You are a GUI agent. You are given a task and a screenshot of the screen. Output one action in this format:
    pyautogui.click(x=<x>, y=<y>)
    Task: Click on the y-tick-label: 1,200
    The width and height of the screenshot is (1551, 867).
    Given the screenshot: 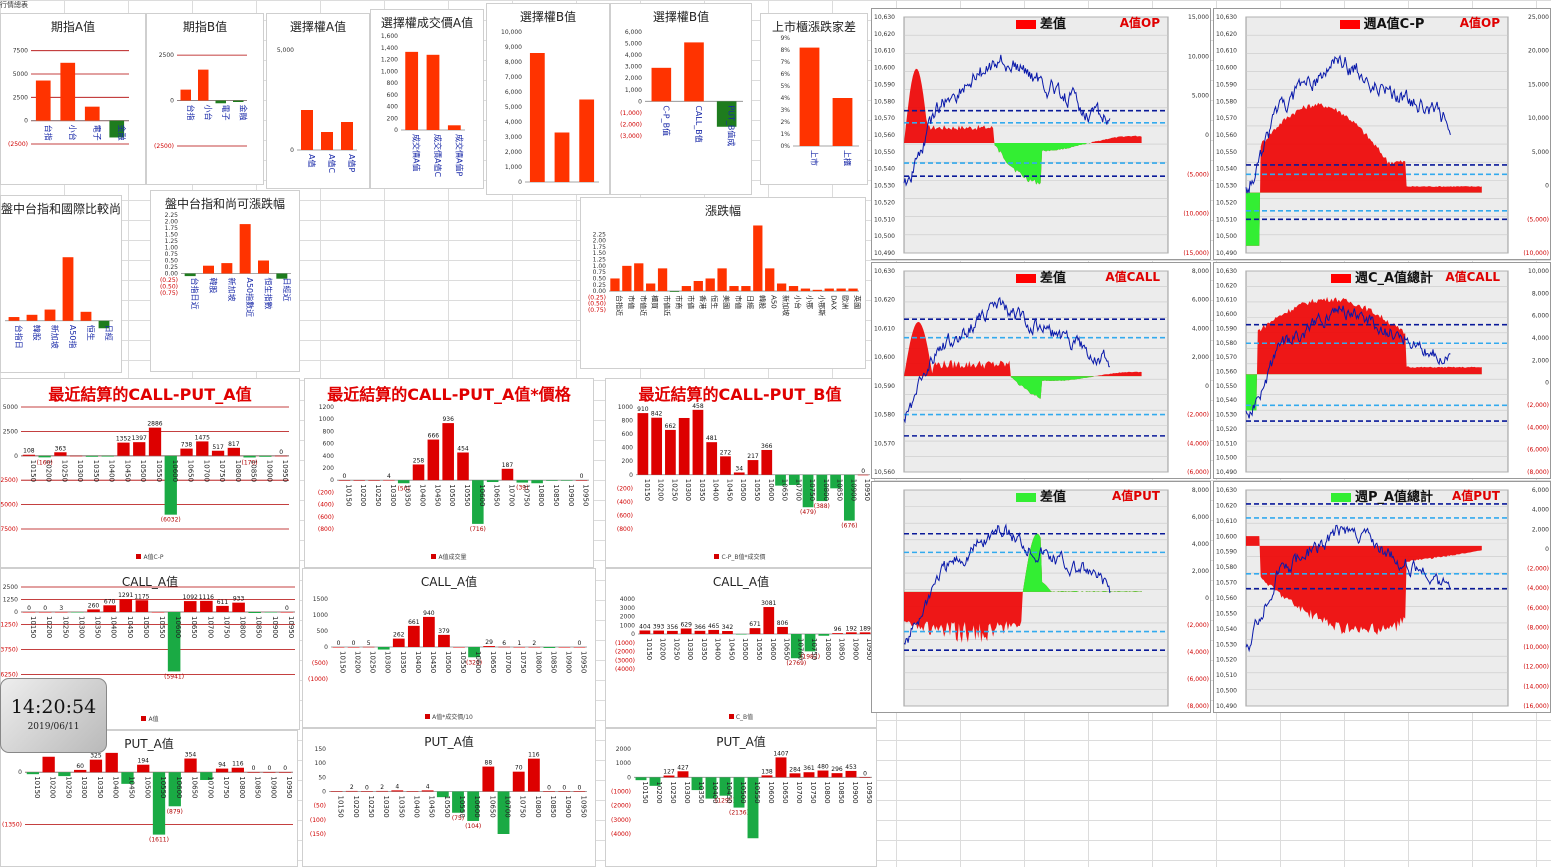 What is the action you would take?
    pyautogui.click(x=389, y=60)
    